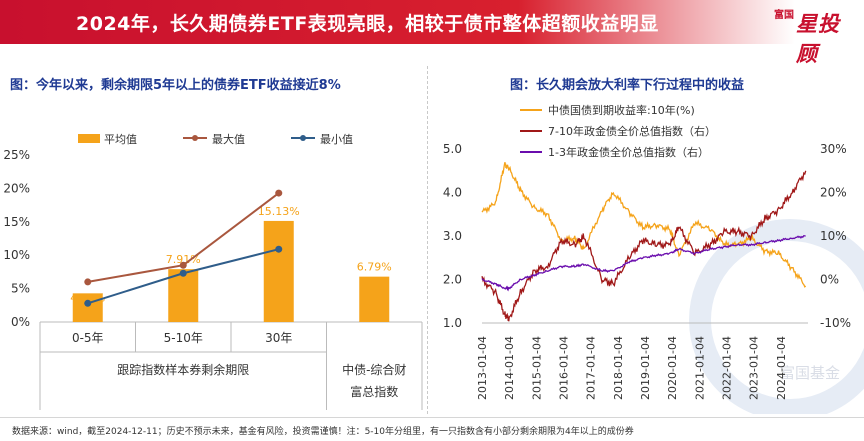  I want to click on legend-label-minimum: 最小值, so click(336, 139).